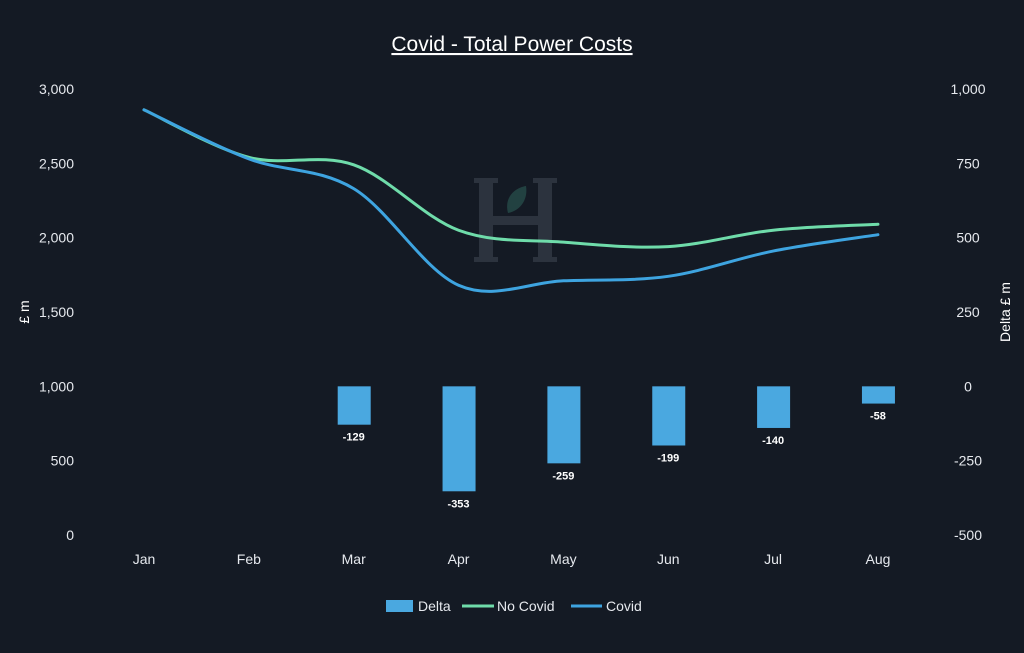 This screenshot has width=1024, height=653. What do you see at coordinates (70, 535) in the screenshot?
I see `left-tick-label: 0` at bounding box center [70, 535].